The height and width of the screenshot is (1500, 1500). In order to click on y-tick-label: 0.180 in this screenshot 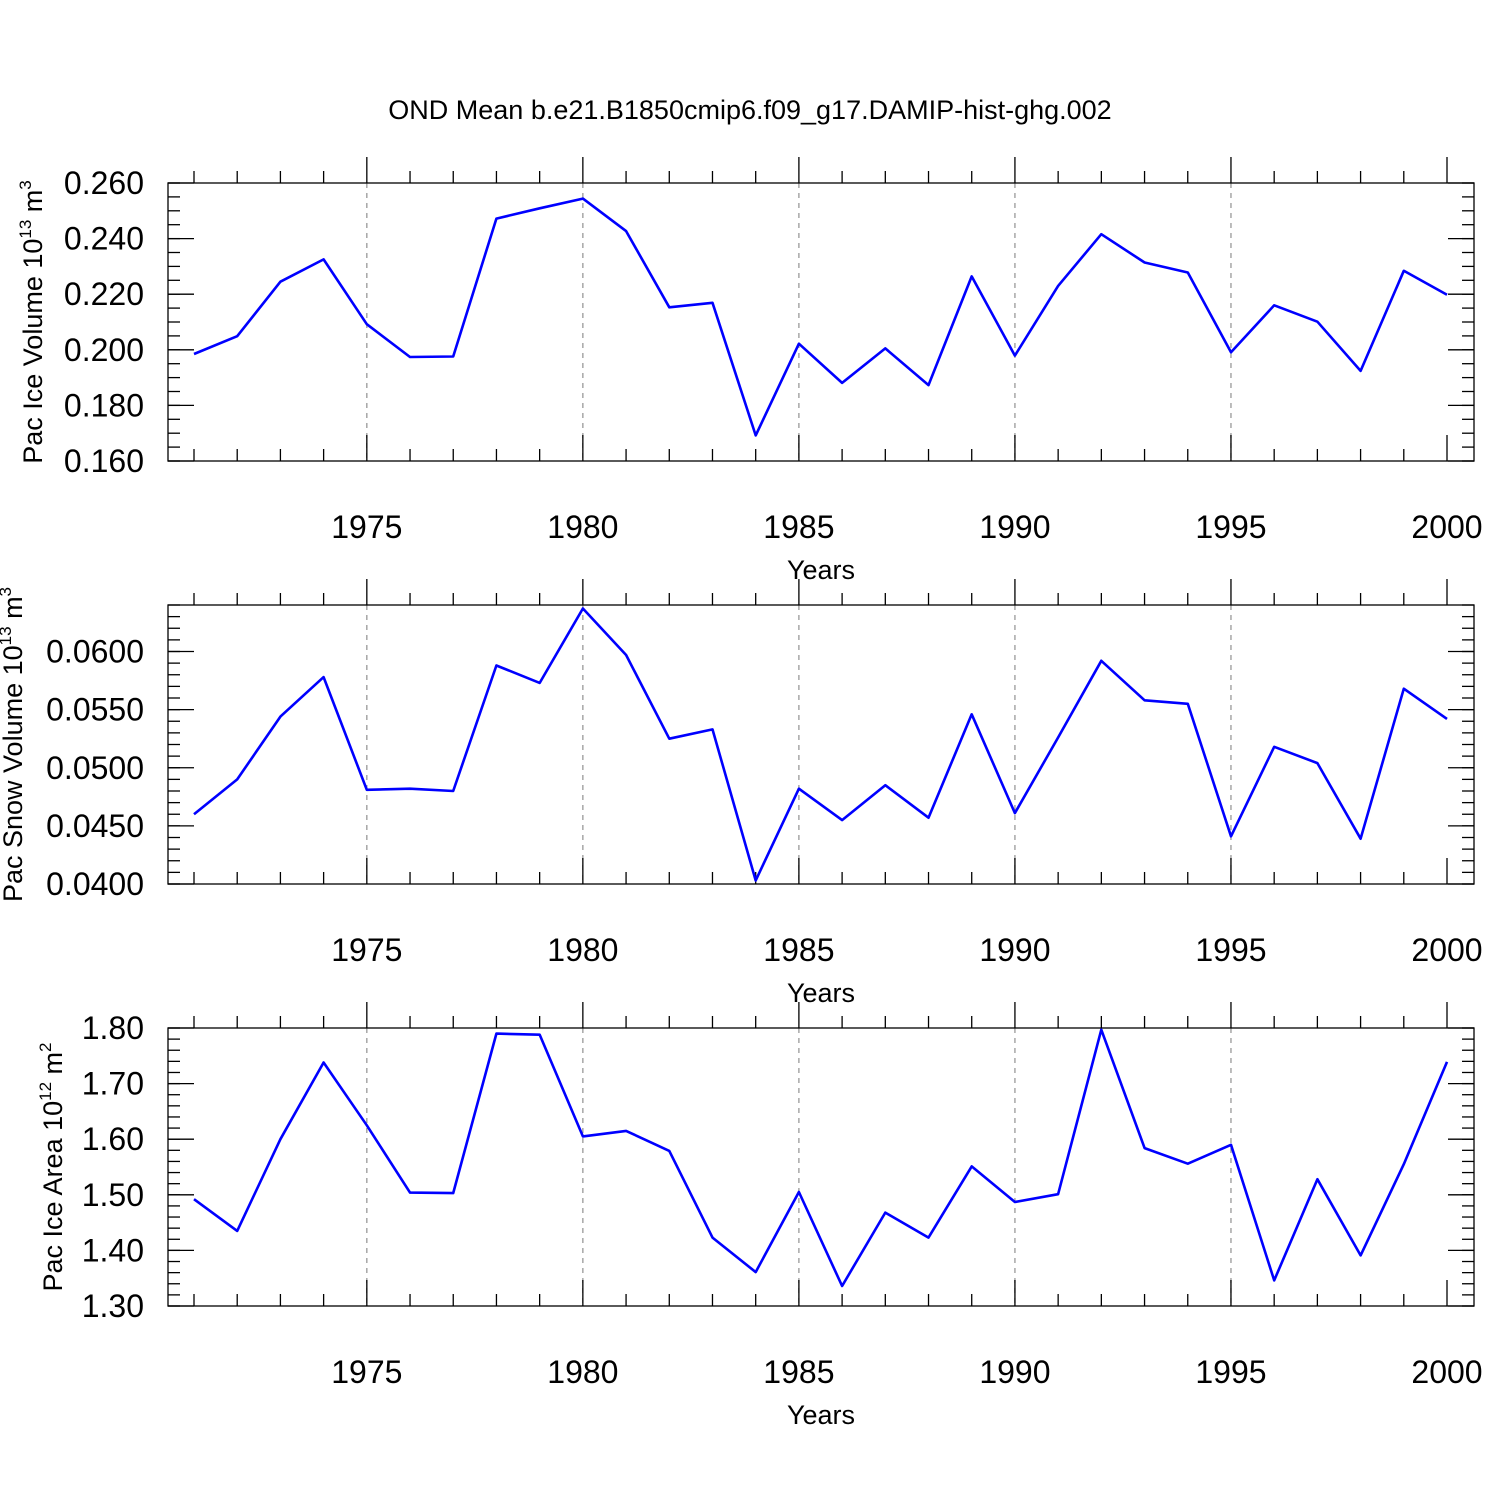, I will do `click(104, 405)`.